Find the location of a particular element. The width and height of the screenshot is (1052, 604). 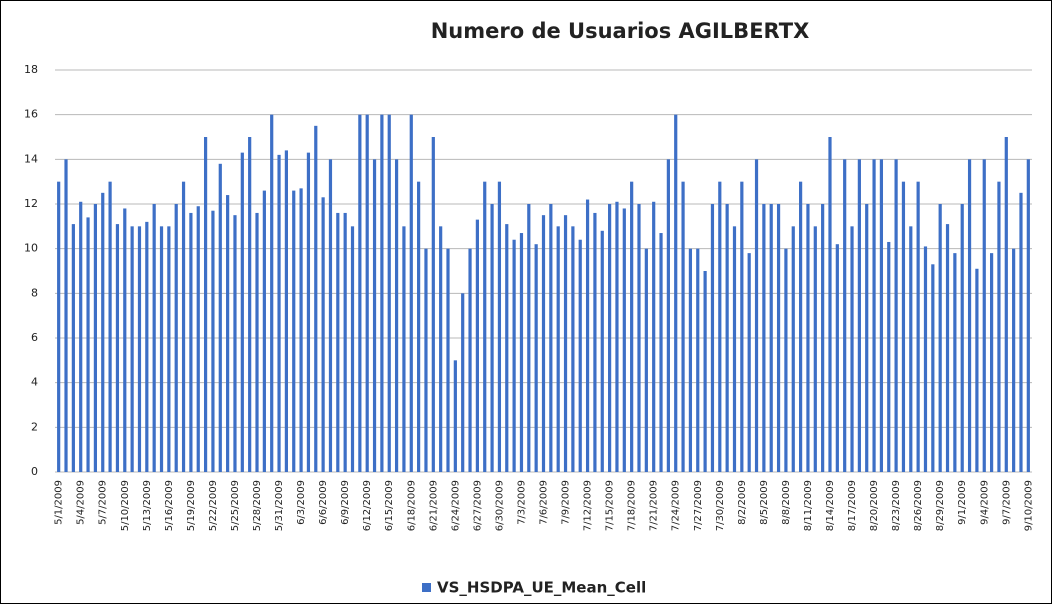

legend-label: VS_HSDPA_UE_Mean_Cell is located at coordinates (541, 588).